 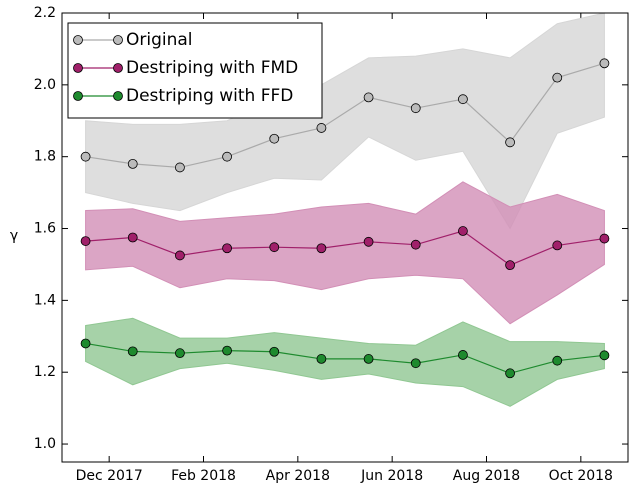 What do you see at coordinates (212, 68) in the screenshot?
I see `legend-label: Destriping with FMD` at bounding box center [212, 68].